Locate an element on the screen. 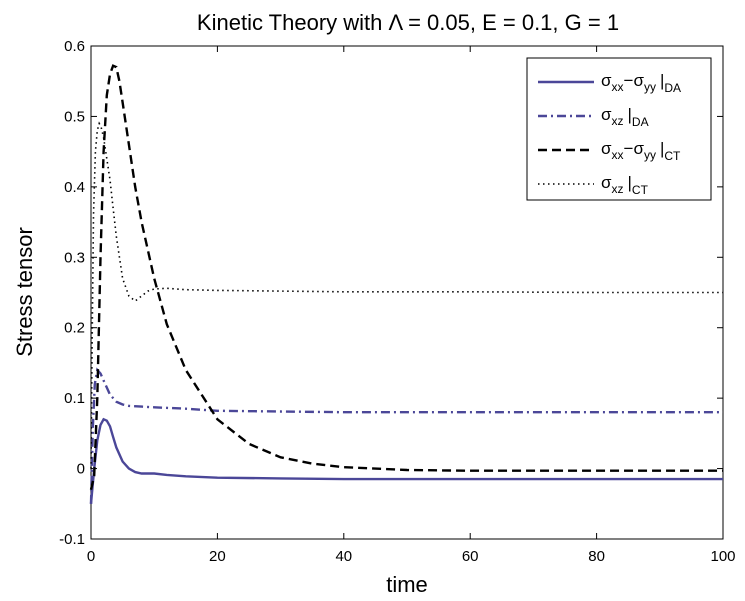  y-tick-label: 0.5 is located at coordinates (74, 116).